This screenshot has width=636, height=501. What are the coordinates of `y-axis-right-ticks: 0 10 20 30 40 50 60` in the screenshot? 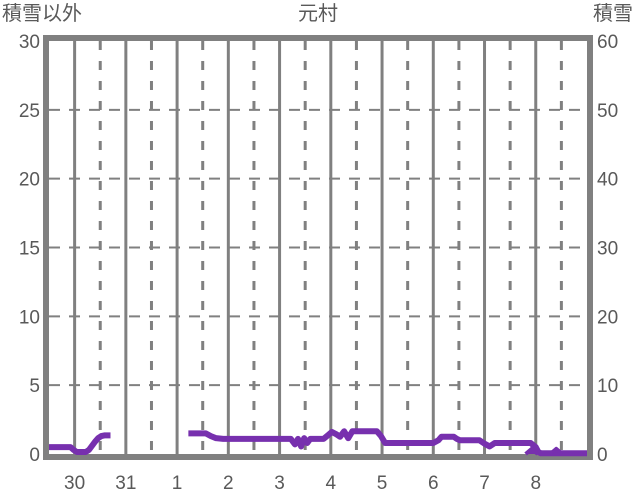 It's located at (607, 249).